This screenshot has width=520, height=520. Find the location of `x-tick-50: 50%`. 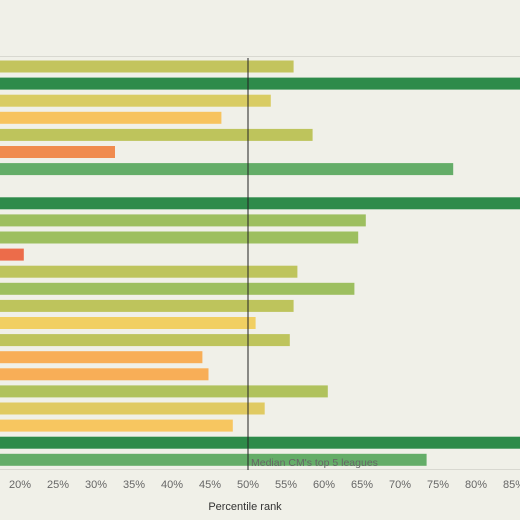

x-tick-50: 50% is located at coordinates (248, 485).